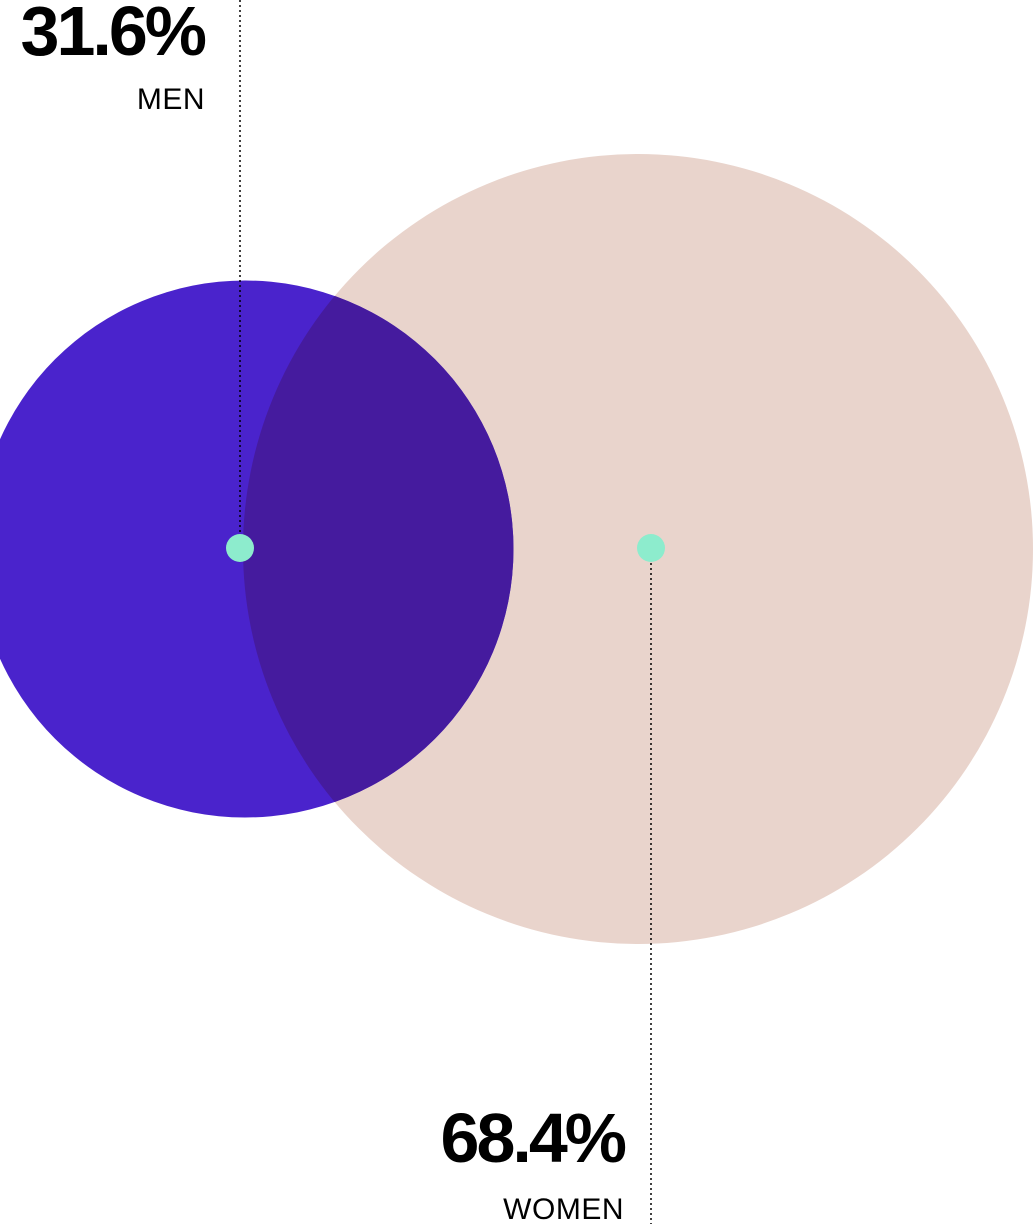 This screenshot has height=1226, width=1034. I want to click on women-percentage: 68.4%, so click(533, 1138).